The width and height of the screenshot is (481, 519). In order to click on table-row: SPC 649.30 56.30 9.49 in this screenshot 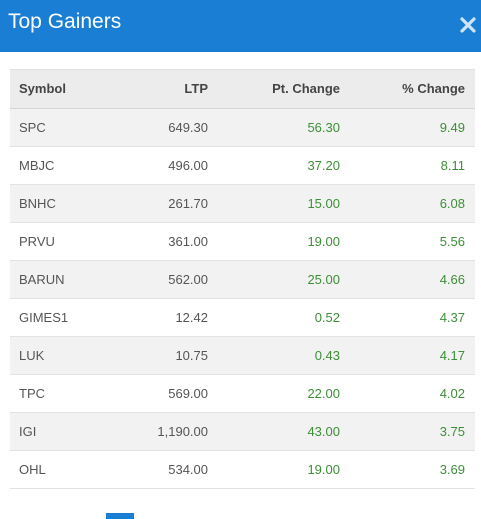, I will do `click(242, 127)`.